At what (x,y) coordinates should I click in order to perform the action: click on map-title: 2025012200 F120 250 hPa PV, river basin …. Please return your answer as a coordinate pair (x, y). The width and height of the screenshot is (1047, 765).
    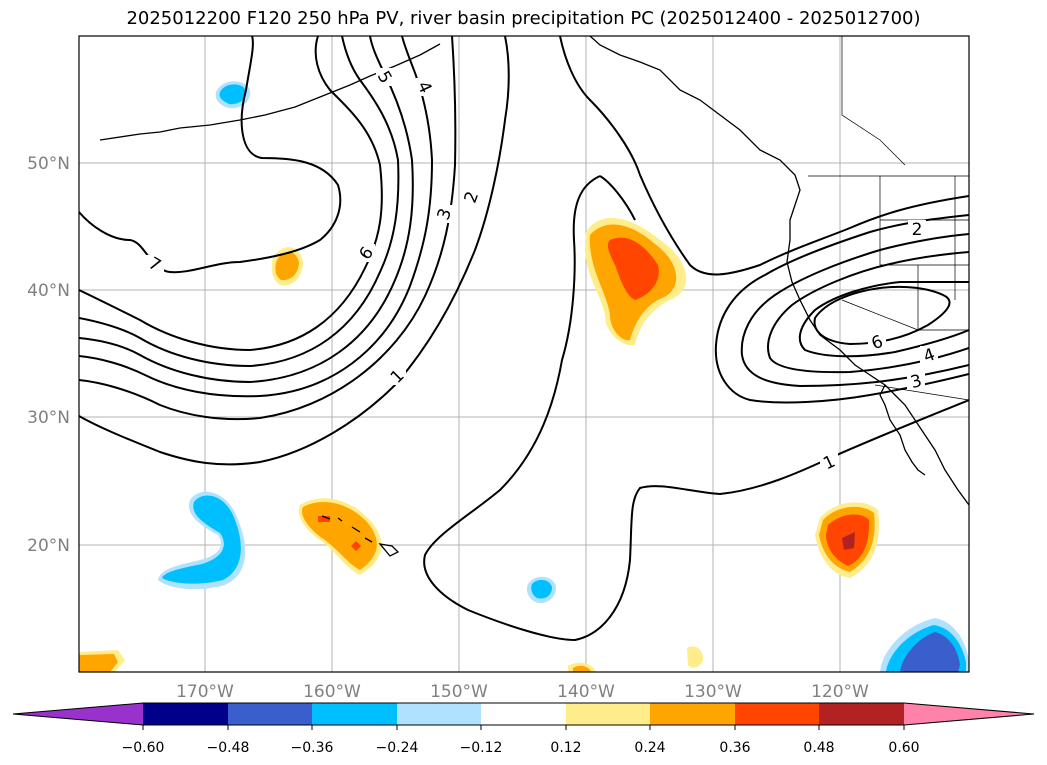
    Looking at the image, I should click on (523, 18).